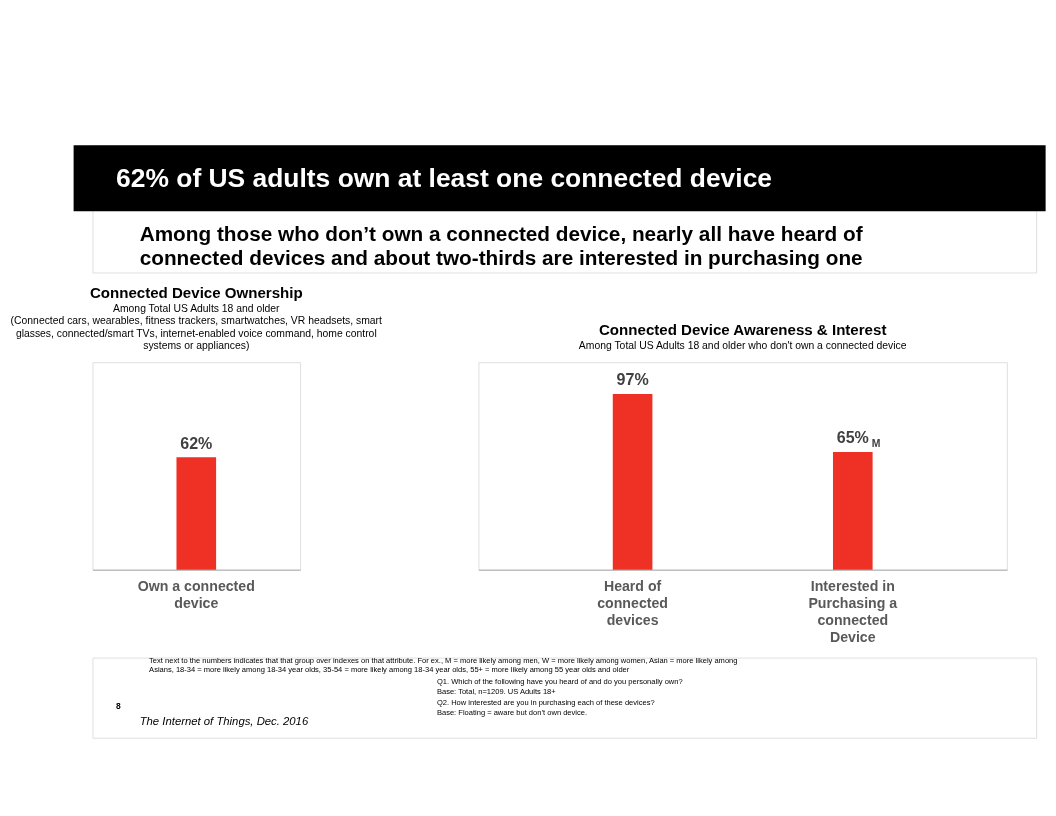  Describe the element at coordinates (545, 702) in the screenshot. I see `text: Q2. How interested are you in purchasing each of these devices?` at that location.